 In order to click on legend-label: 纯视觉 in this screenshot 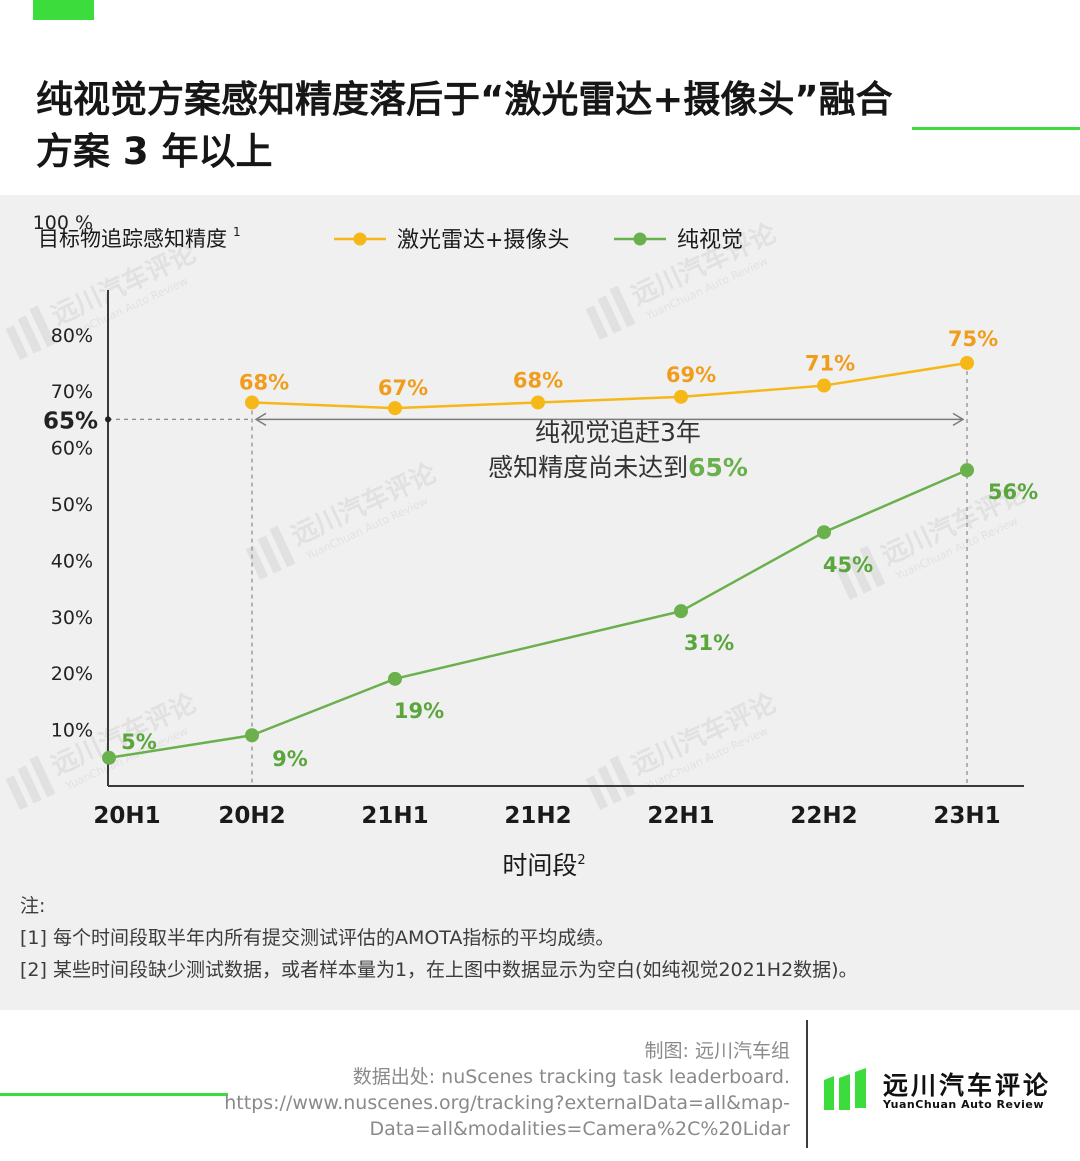, I will do `click(710, 240)`.